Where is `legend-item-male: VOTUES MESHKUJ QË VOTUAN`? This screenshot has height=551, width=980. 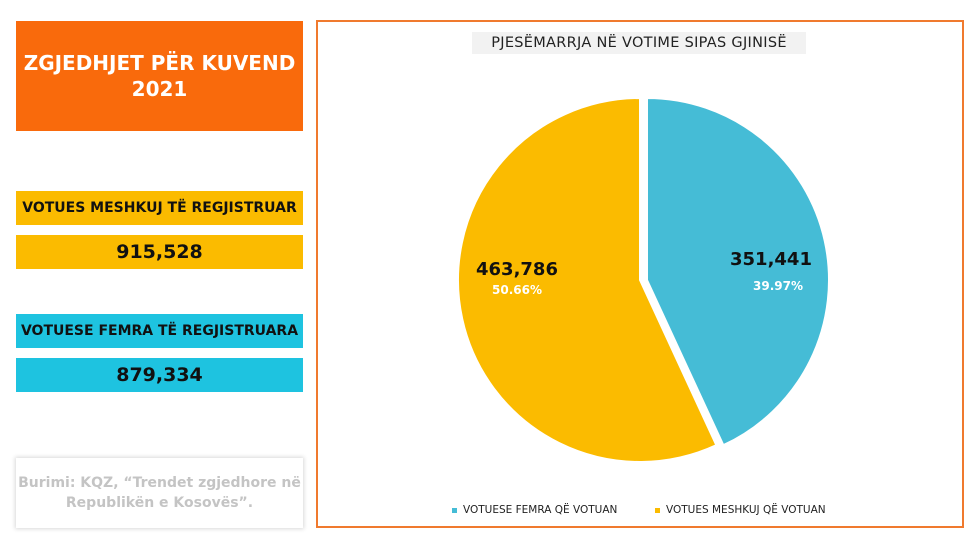
legend-item-male: VOTUES MESHKUJ QË VOTUAN is located at coordinates (740, 510).